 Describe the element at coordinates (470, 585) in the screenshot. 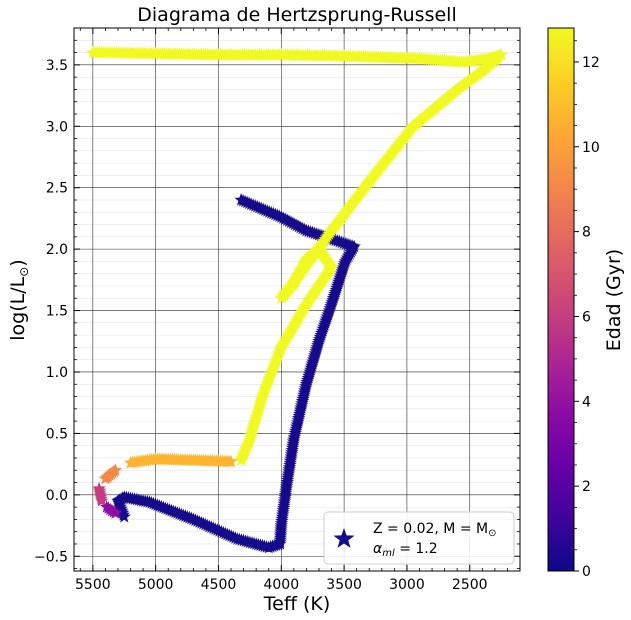

I see `x-tick-label: 2500` at that location.